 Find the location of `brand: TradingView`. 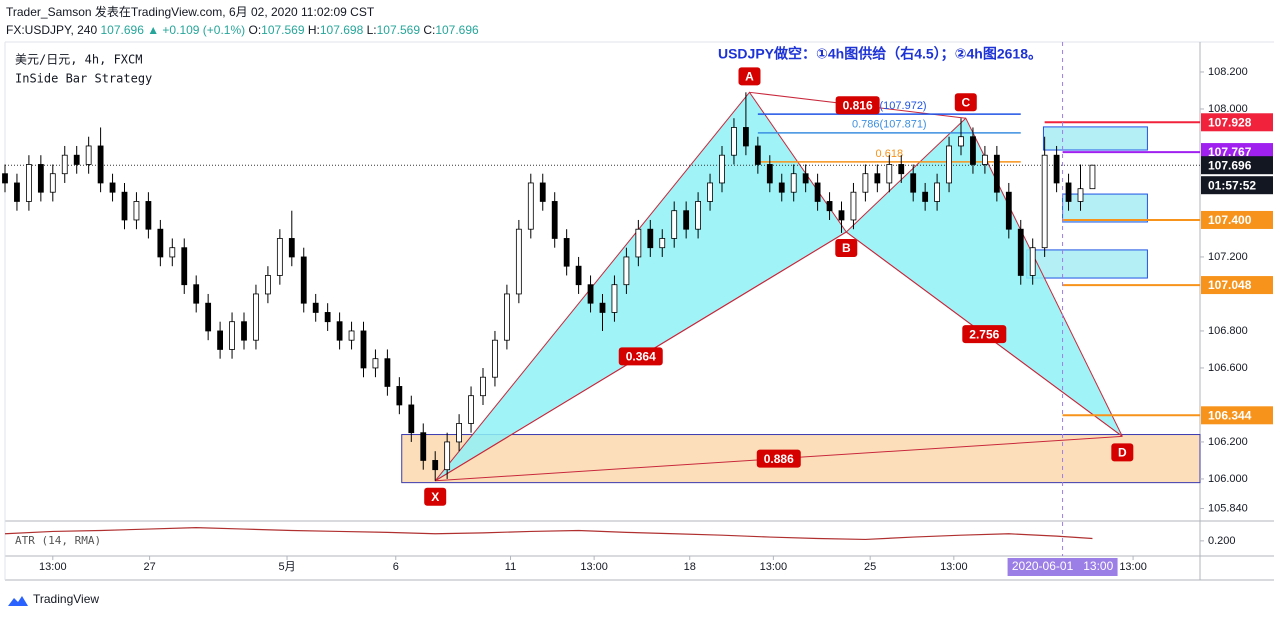

brand: TradingView is located at coordinates (66, 599).